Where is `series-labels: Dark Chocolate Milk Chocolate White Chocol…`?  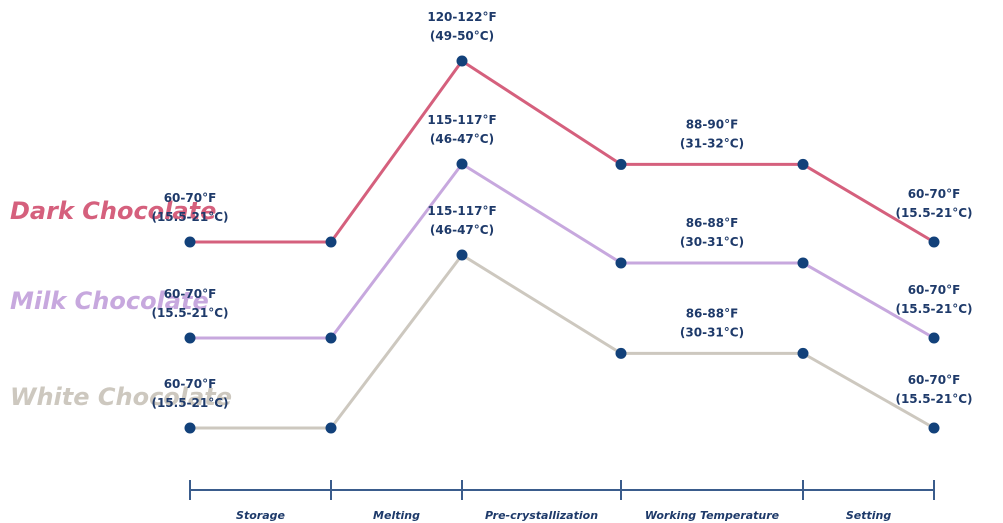
series-labels: Dark Chocolate Milk Chocolate White Chocol… is located at coordinates (121, 304).